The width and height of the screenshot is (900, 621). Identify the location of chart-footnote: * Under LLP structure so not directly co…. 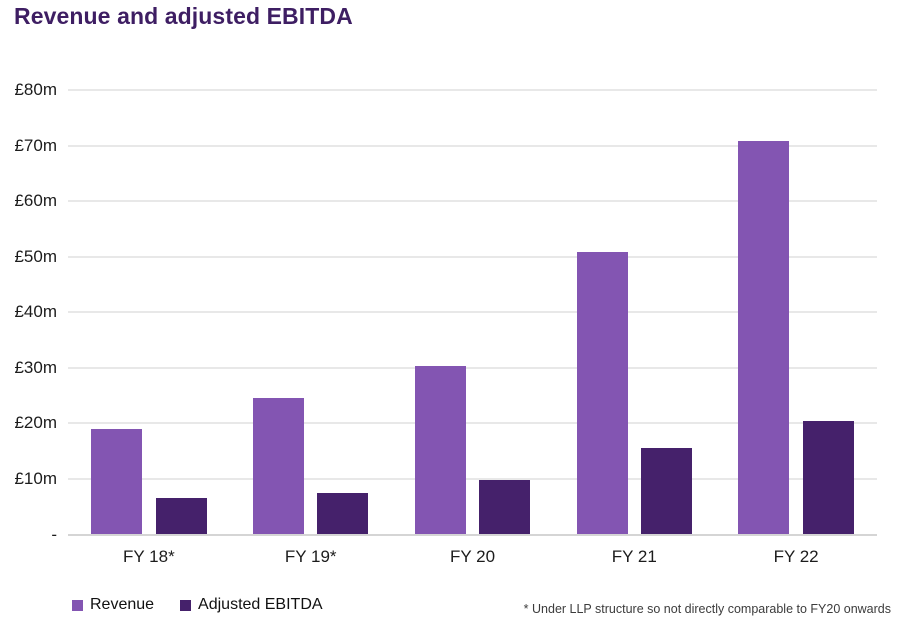
(707, 609).